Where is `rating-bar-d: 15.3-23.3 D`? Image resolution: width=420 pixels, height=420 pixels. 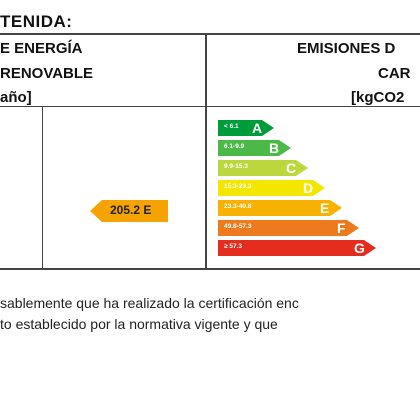
rating-bar-d: 15.3-23.3 D is located at coordinates (271, 188).